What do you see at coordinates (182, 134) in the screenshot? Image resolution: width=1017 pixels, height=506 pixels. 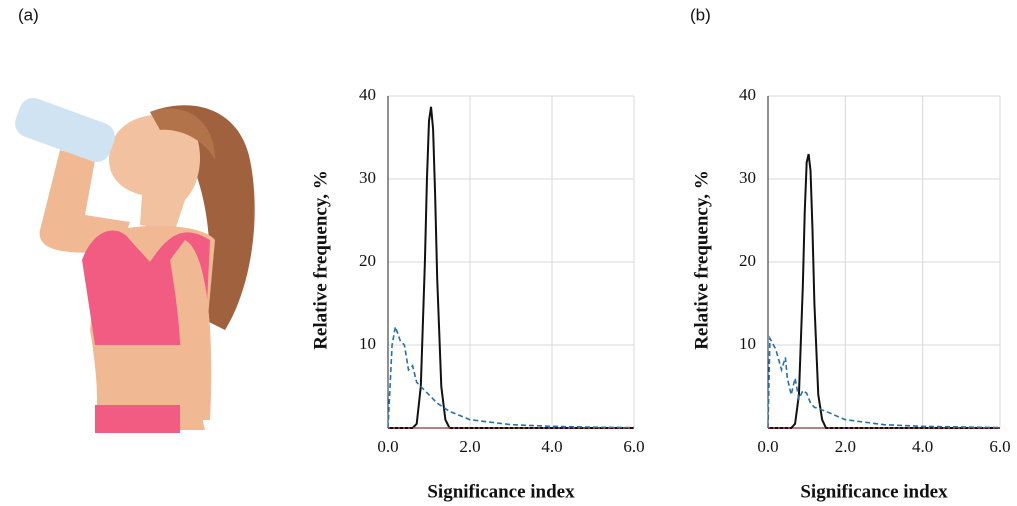 I see `hair-top` at bounding box center [182, 134].